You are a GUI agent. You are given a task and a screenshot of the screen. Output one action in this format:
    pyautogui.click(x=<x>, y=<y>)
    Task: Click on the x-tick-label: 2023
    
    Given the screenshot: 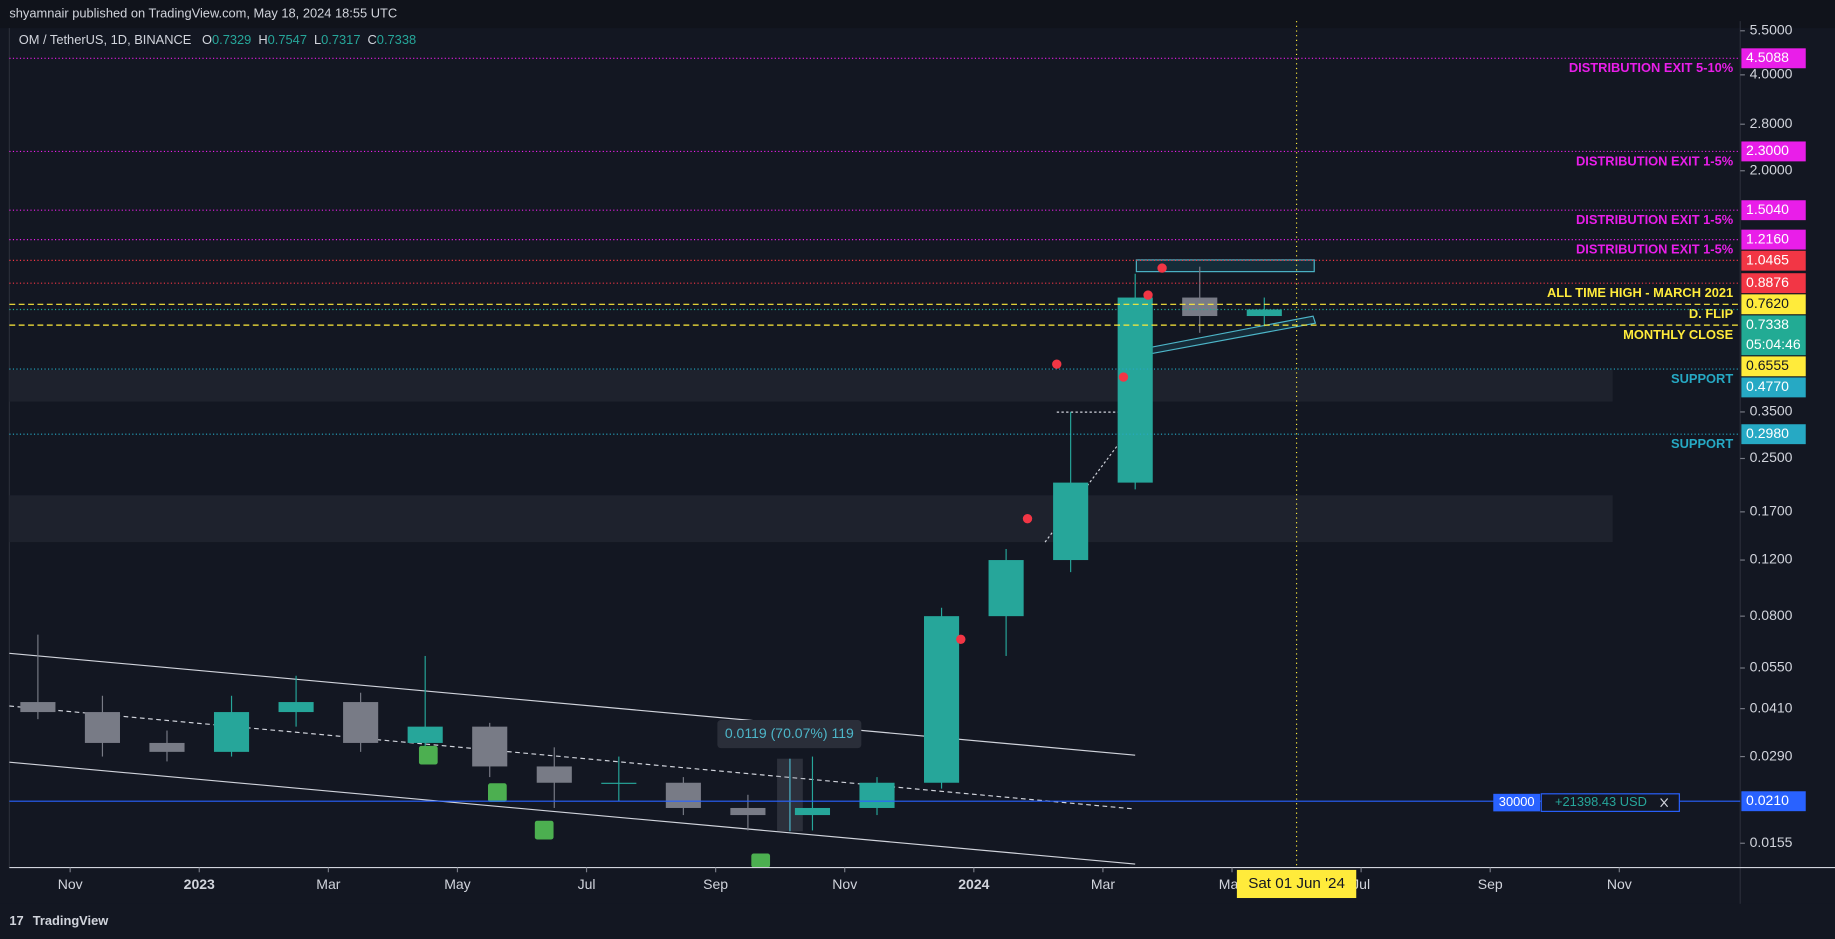 What is the action you would take?
    pyautogui.click(x=199, y=884)
    